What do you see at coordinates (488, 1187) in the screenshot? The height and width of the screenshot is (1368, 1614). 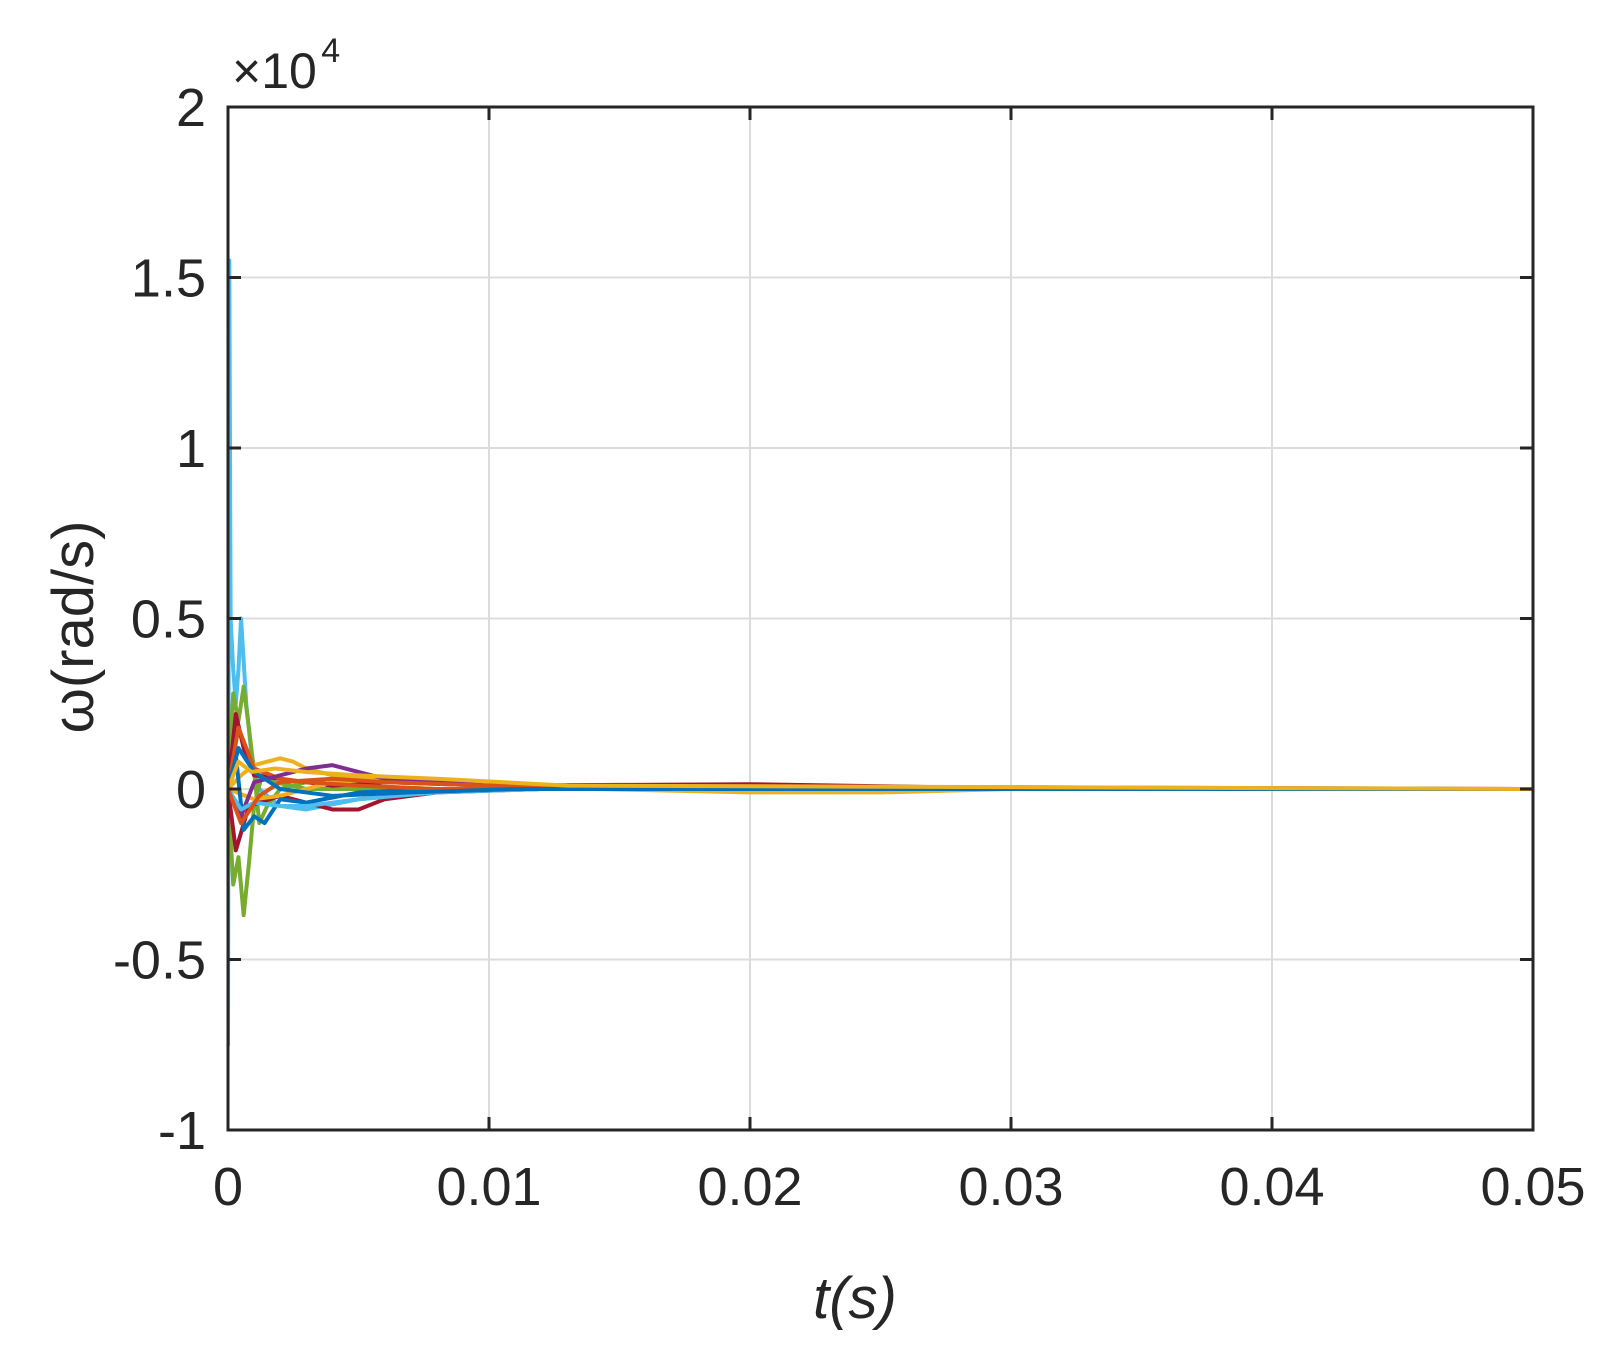 I see `x-tick-label: 0.01` at bounding box center [488, 1187].